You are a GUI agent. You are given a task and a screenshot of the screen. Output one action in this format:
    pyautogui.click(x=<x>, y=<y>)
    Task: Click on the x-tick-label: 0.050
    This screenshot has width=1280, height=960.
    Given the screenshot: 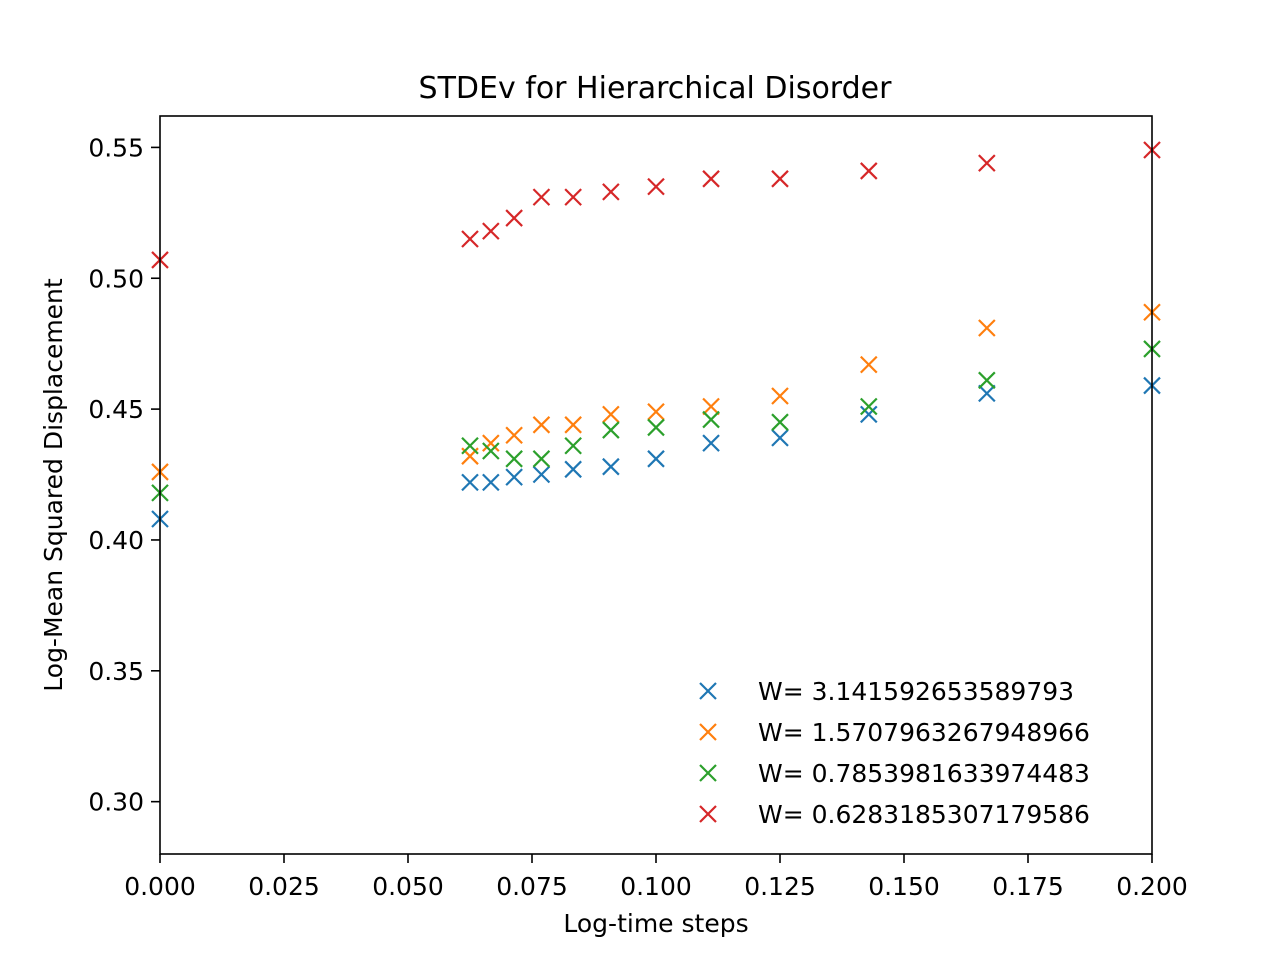 What is the action you would take?
    pyautogui.click(x=408, y=886)
    